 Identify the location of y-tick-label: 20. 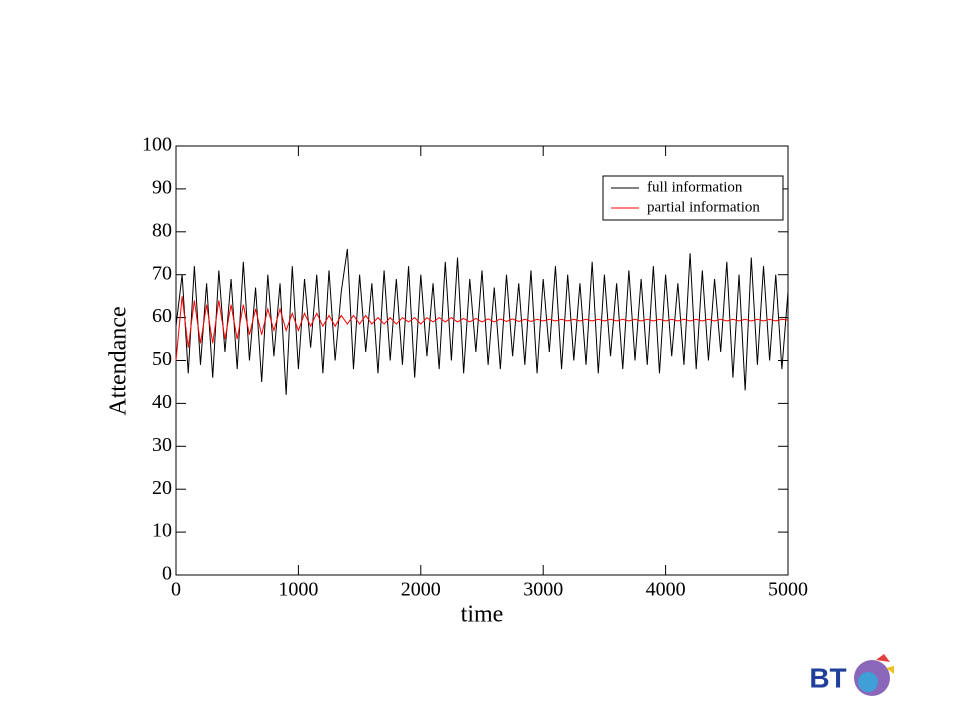
(162, 488).